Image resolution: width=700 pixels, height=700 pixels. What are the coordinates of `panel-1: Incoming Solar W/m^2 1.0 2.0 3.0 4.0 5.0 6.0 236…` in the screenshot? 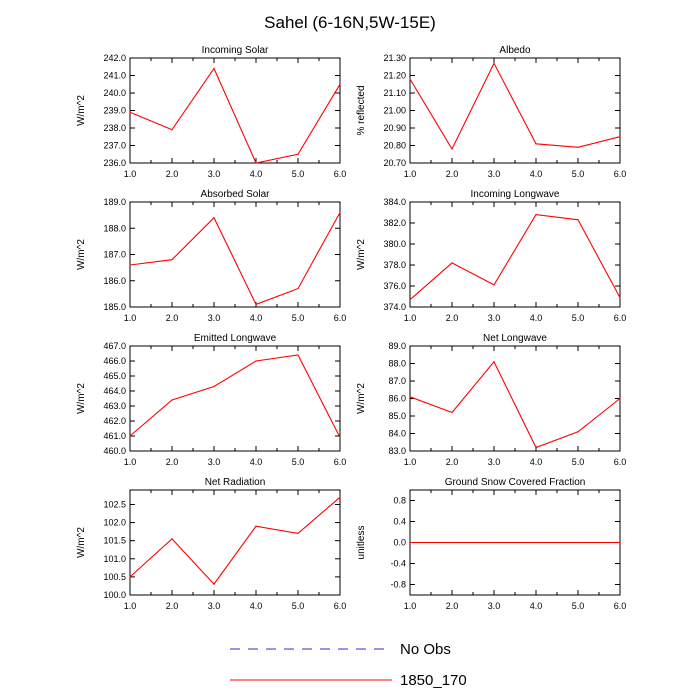 It's located at (211, 112).